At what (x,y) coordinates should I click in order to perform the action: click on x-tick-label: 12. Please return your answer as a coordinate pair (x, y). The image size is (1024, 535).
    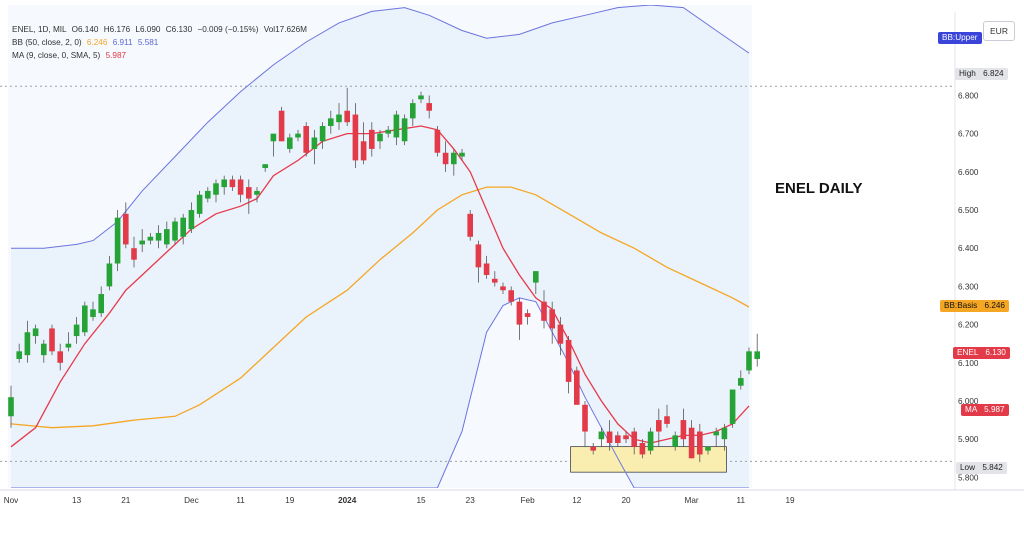
    Looking at the image, I should click on (577, 500).